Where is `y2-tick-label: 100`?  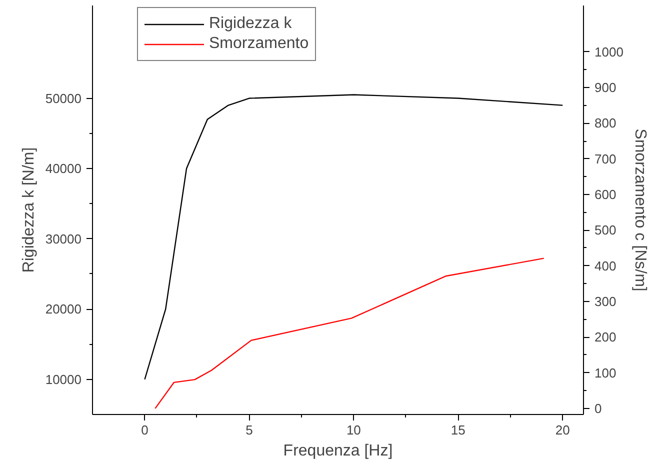
y2-tick-label: 100 is located at coordinates (605, 372).